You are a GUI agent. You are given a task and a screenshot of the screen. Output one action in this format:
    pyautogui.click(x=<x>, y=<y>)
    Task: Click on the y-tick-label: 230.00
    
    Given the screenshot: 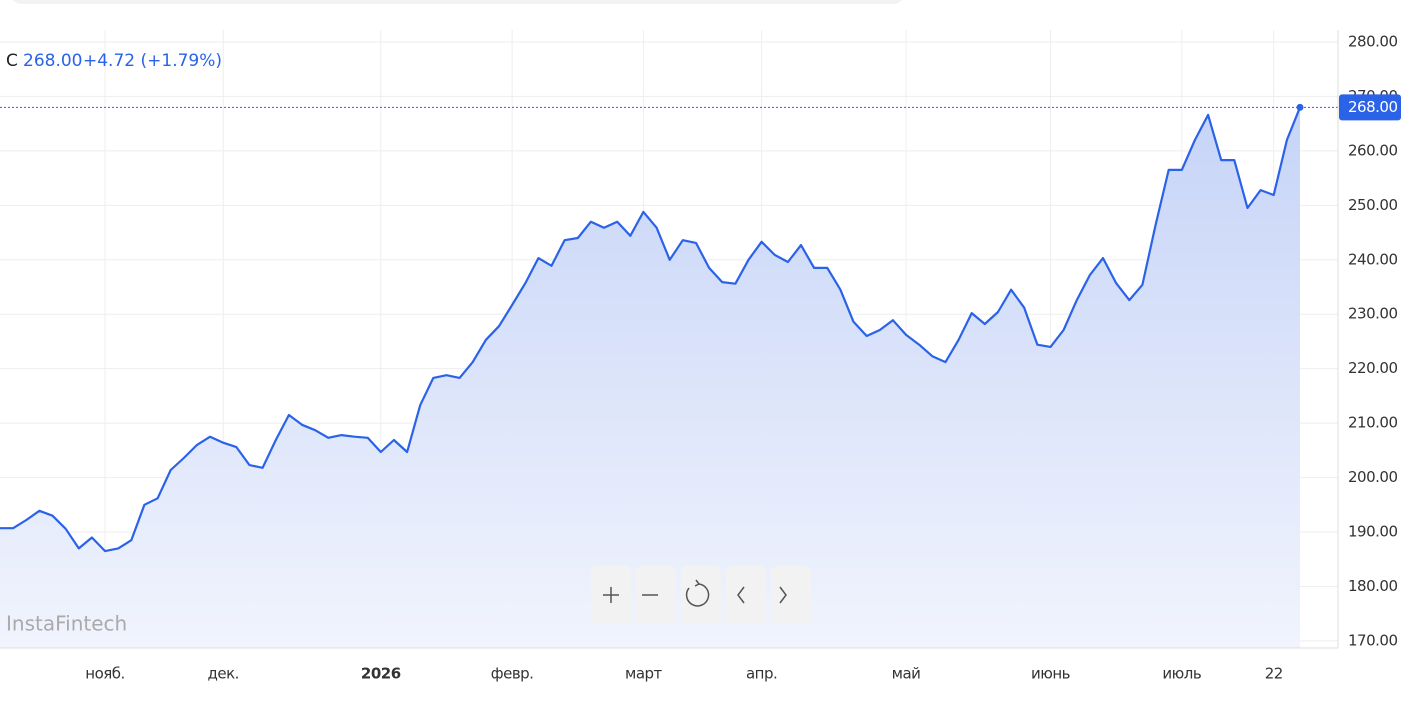 What is the action you would take?
    pyautogui.click(x=1373, y=314)
    